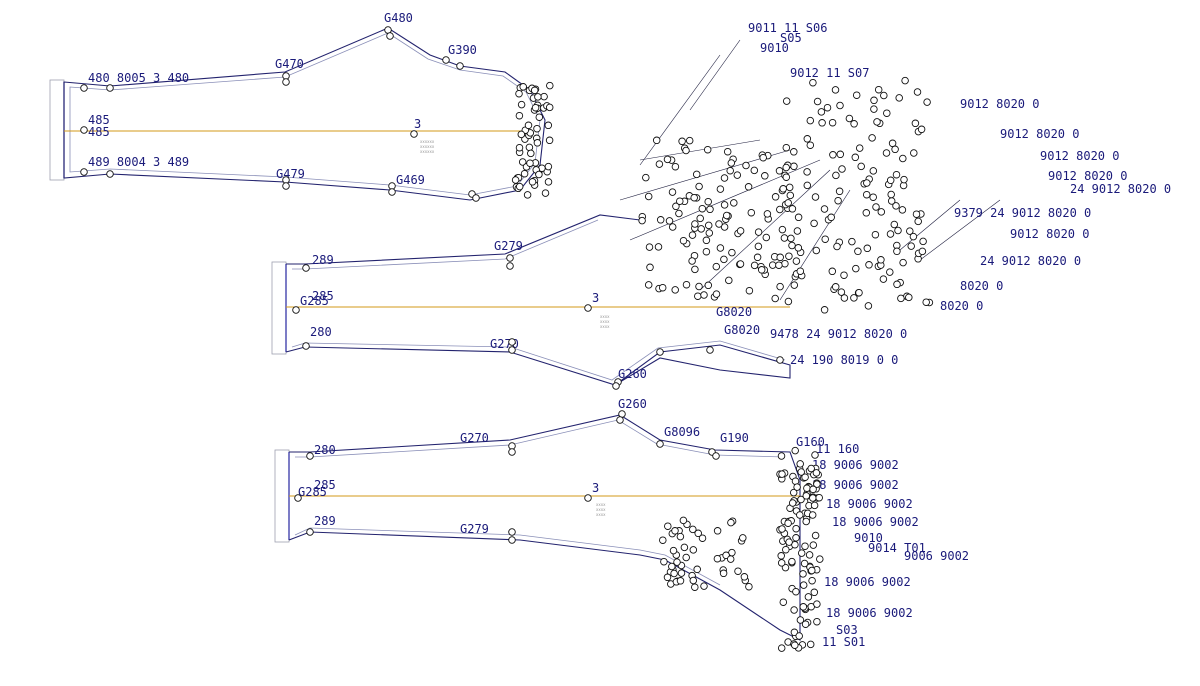 Image resolution: width=1200 pixels, height=686 pixels. What do you see at coordinates (838, 334) in the screenshot?
I see `point-label: 9478 24 9012 8020 0` at bounding box center [838, 334].